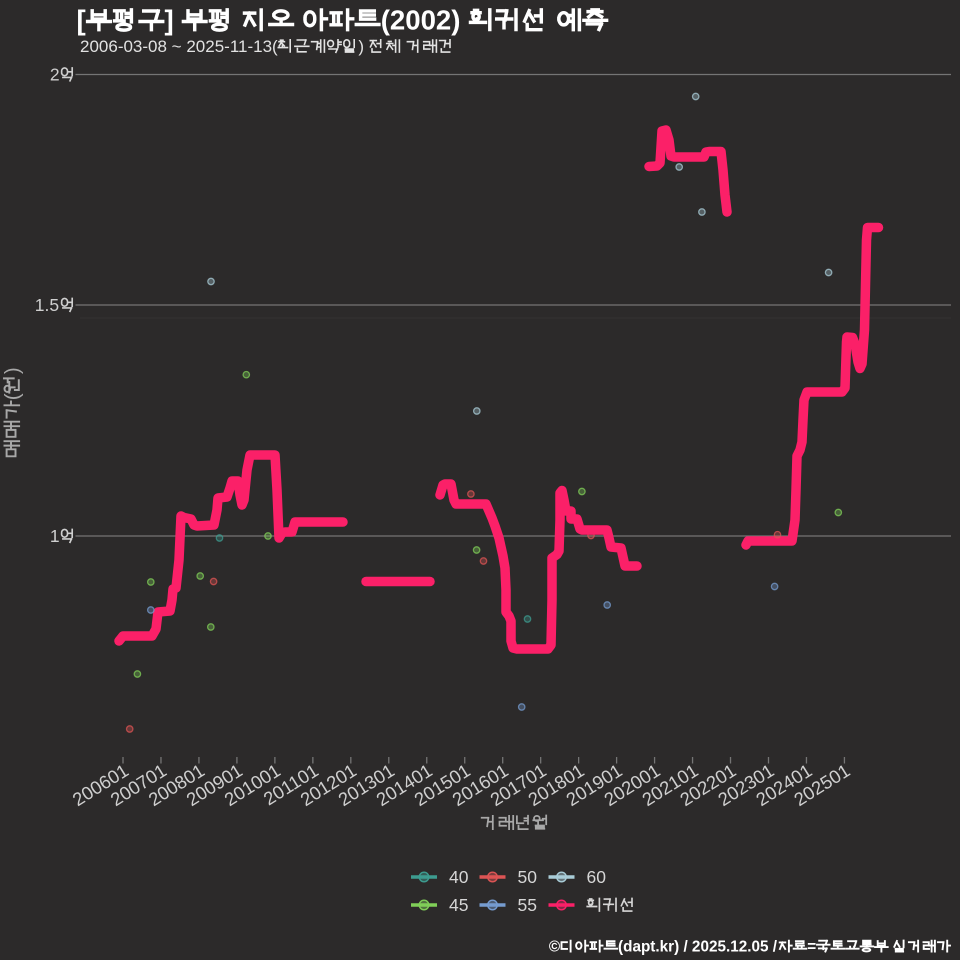 Image resolution: width=960 pixels, height=960 pixels. I want to click on svg-text: 40, so click(459, 877).